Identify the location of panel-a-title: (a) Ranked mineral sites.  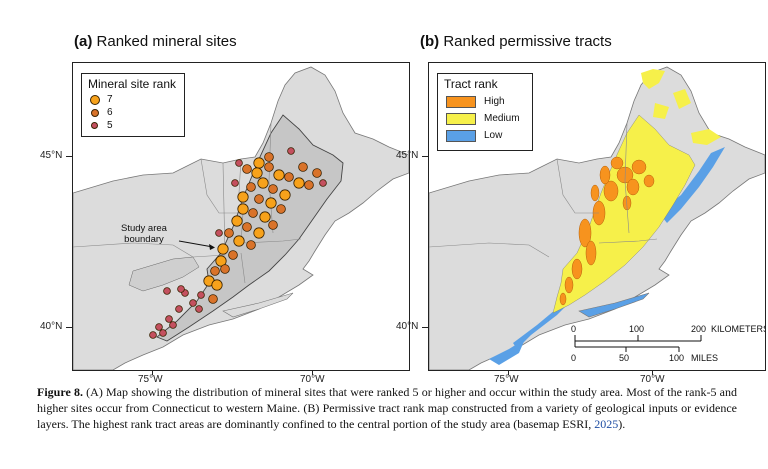
(155, 41).